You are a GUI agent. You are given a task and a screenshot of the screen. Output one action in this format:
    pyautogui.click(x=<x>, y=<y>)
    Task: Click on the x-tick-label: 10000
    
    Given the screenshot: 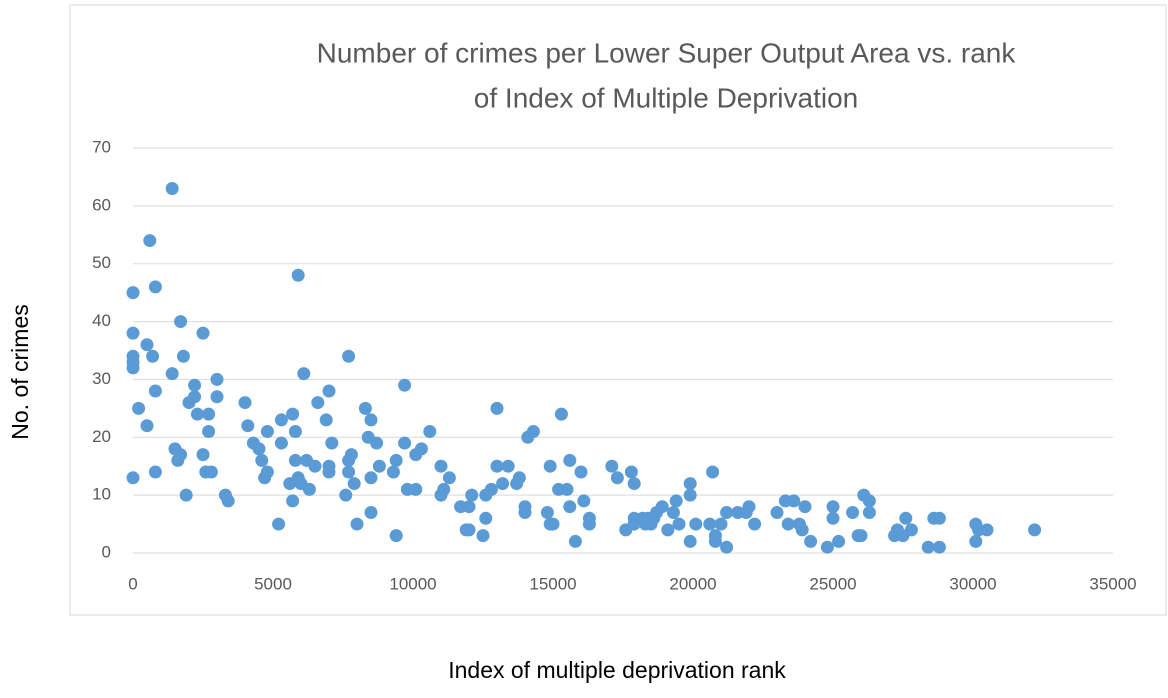 What is the action you would take?
    pyautogui.click(x=412, y=583)
    